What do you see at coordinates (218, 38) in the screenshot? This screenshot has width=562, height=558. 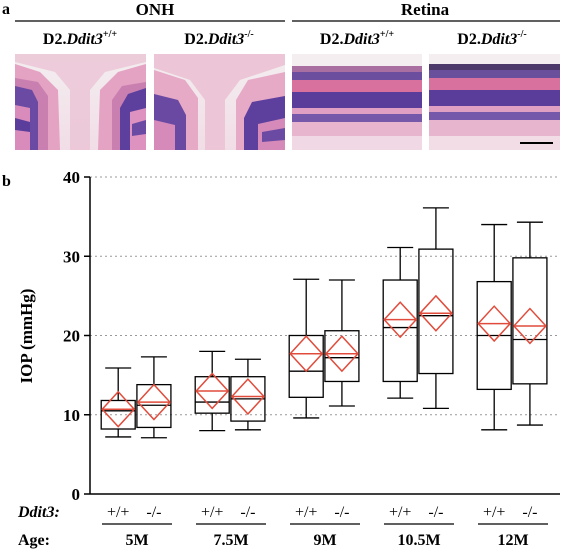 I see `image-header-onh-ko: D2.Ddit3-/-` at bounding box center [218, 38].